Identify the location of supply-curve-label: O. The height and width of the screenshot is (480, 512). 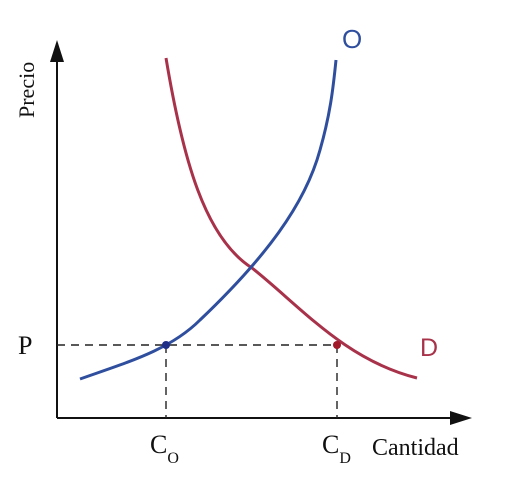
(352, 39).